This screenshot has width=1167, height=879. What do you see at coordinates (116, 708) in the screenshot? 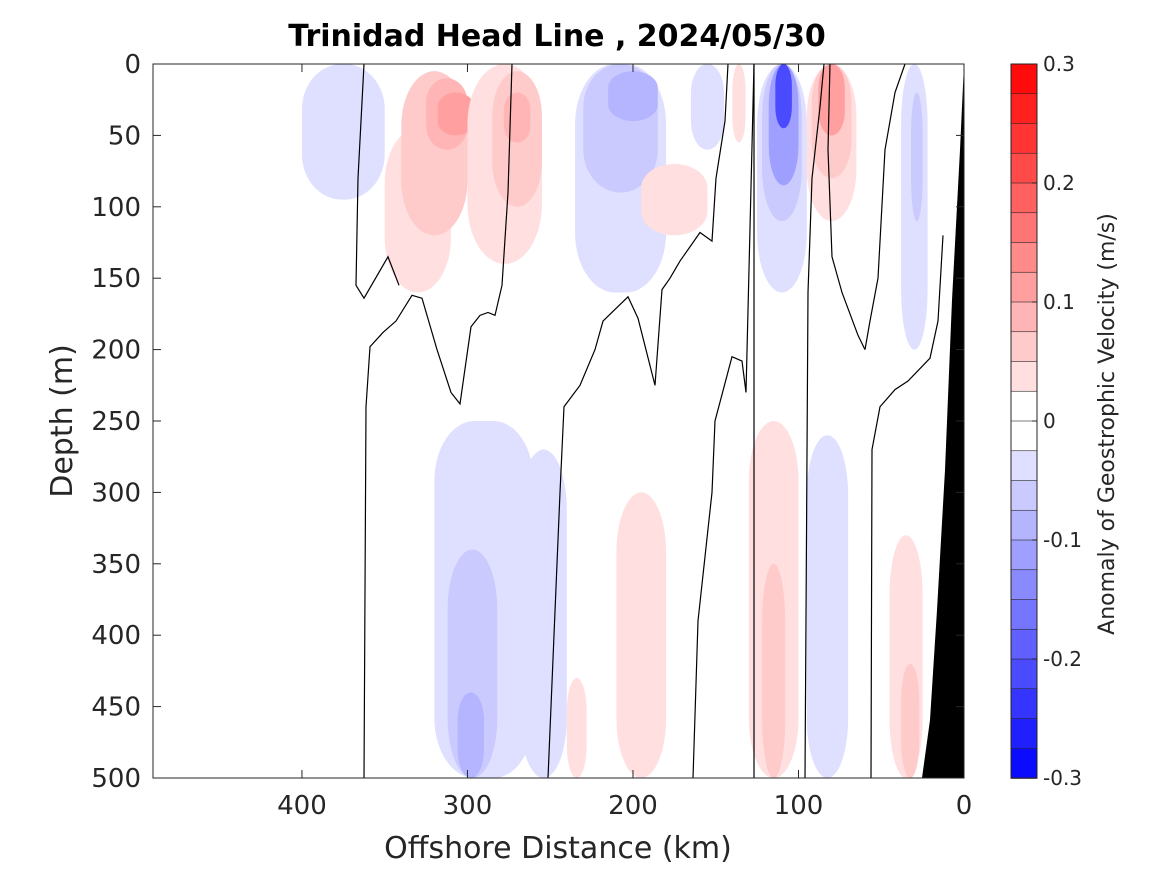
I see `y-tick-label-450: 450` at bounding box center [116, 708].